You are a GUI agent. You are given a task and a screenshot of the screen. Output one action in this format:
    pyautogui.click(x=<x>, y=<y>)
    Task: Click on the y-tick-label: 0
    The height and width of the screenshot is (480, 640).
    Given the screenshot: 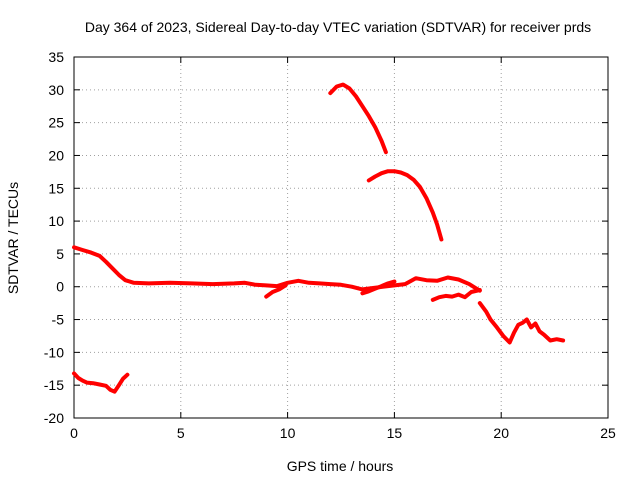 What is the action you would take?
    pyautogui.click(x=60, y=287)
    